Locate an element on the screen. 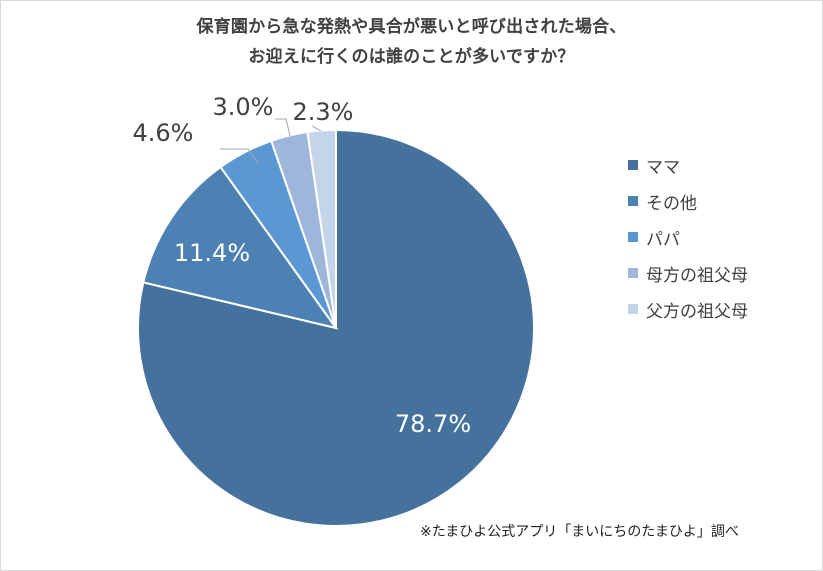  legend-item-papa: パパ is located at coordinates (688, 237).